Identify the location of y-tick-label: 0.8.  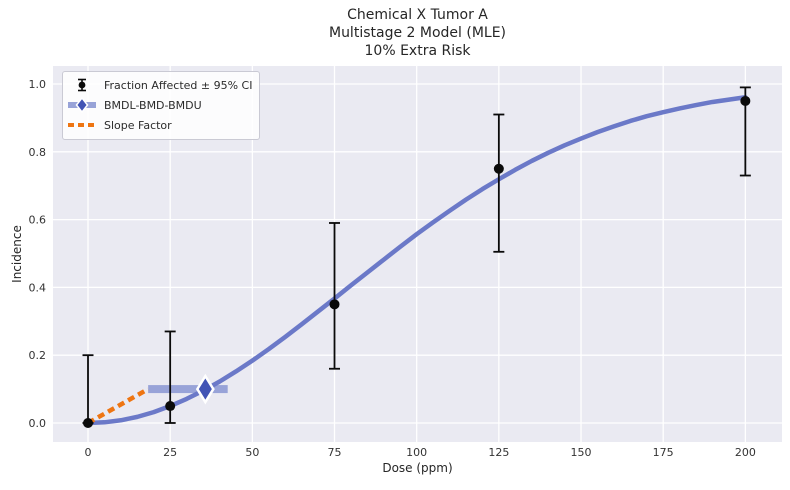
(38, 152).